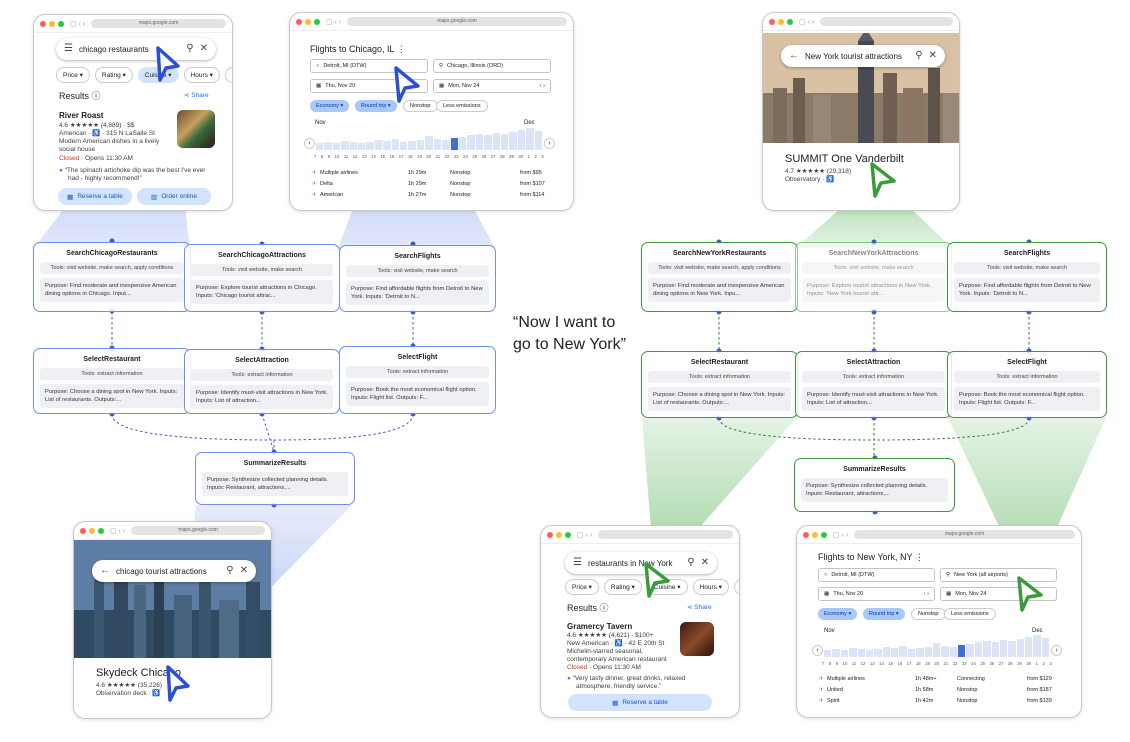  What do you see at coordinates (630, 563) in the screenshot?
I see `search-input: restaurants in New York` at bounding box center [630, 563].